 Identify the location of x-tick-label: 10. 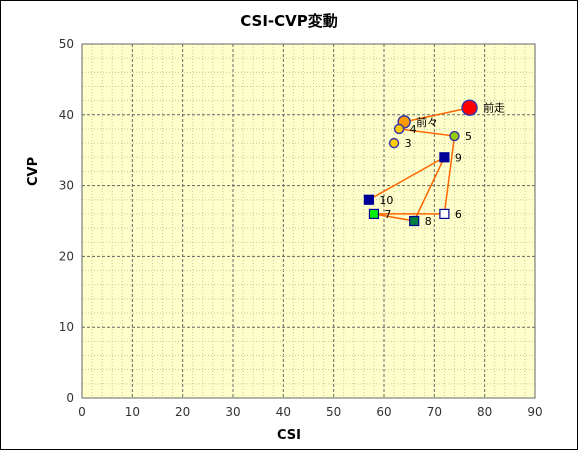
(132, 412).